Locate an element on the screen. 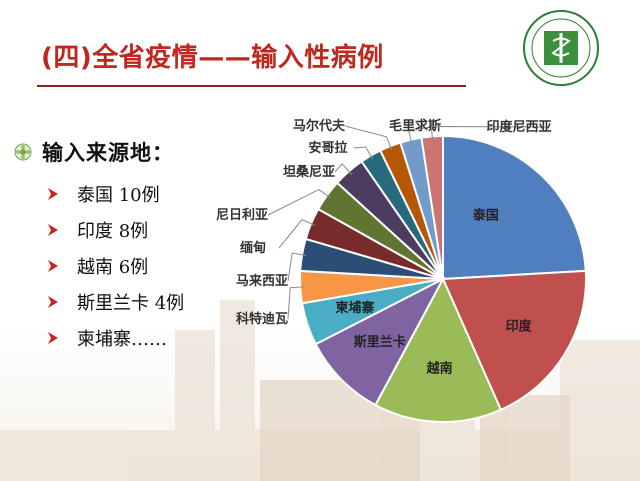  list-item: 印度 8例 is located at coordinates (115, 230).